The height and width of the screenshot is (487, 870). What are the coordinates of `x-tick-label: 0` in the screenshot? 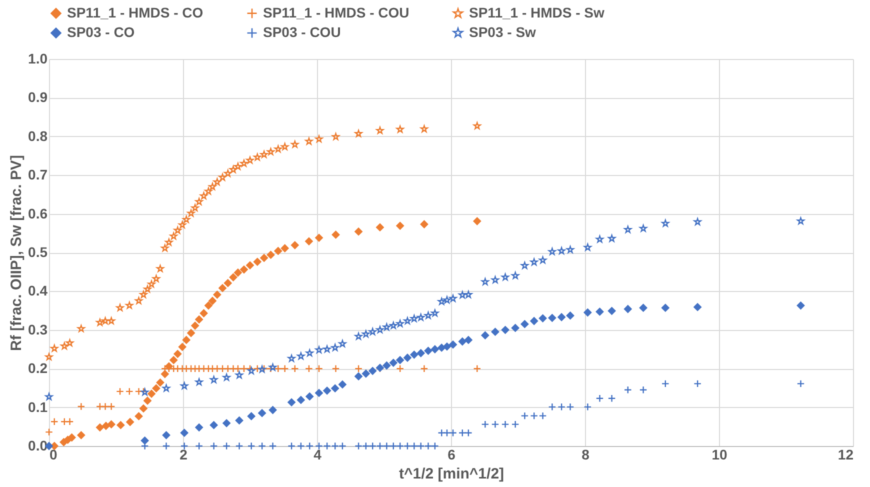 It's located at (54, 454).